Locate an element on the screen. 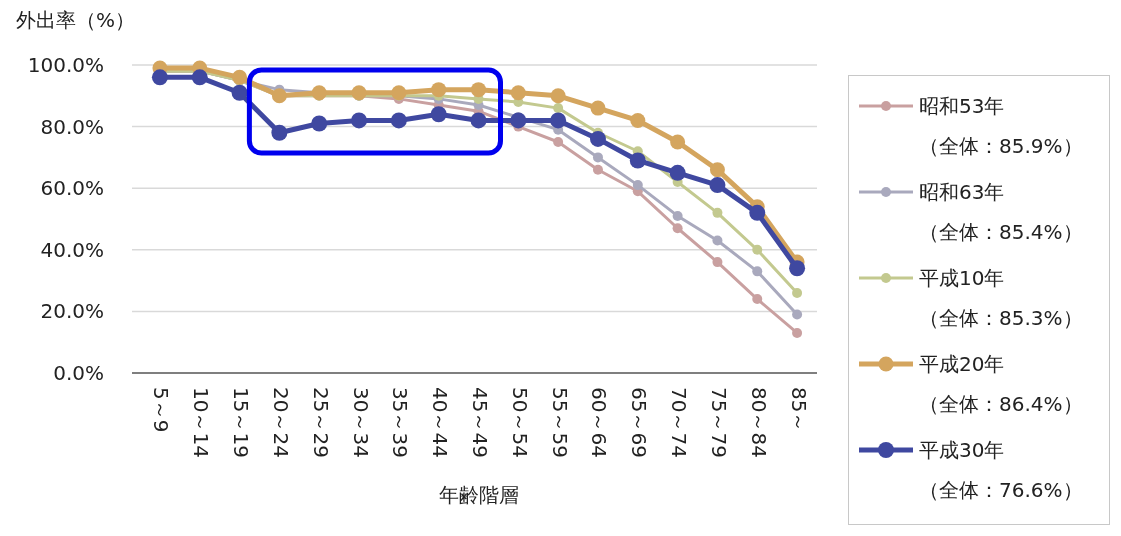  x-tick-label: 15～19 is located at coordinates (241, 422).